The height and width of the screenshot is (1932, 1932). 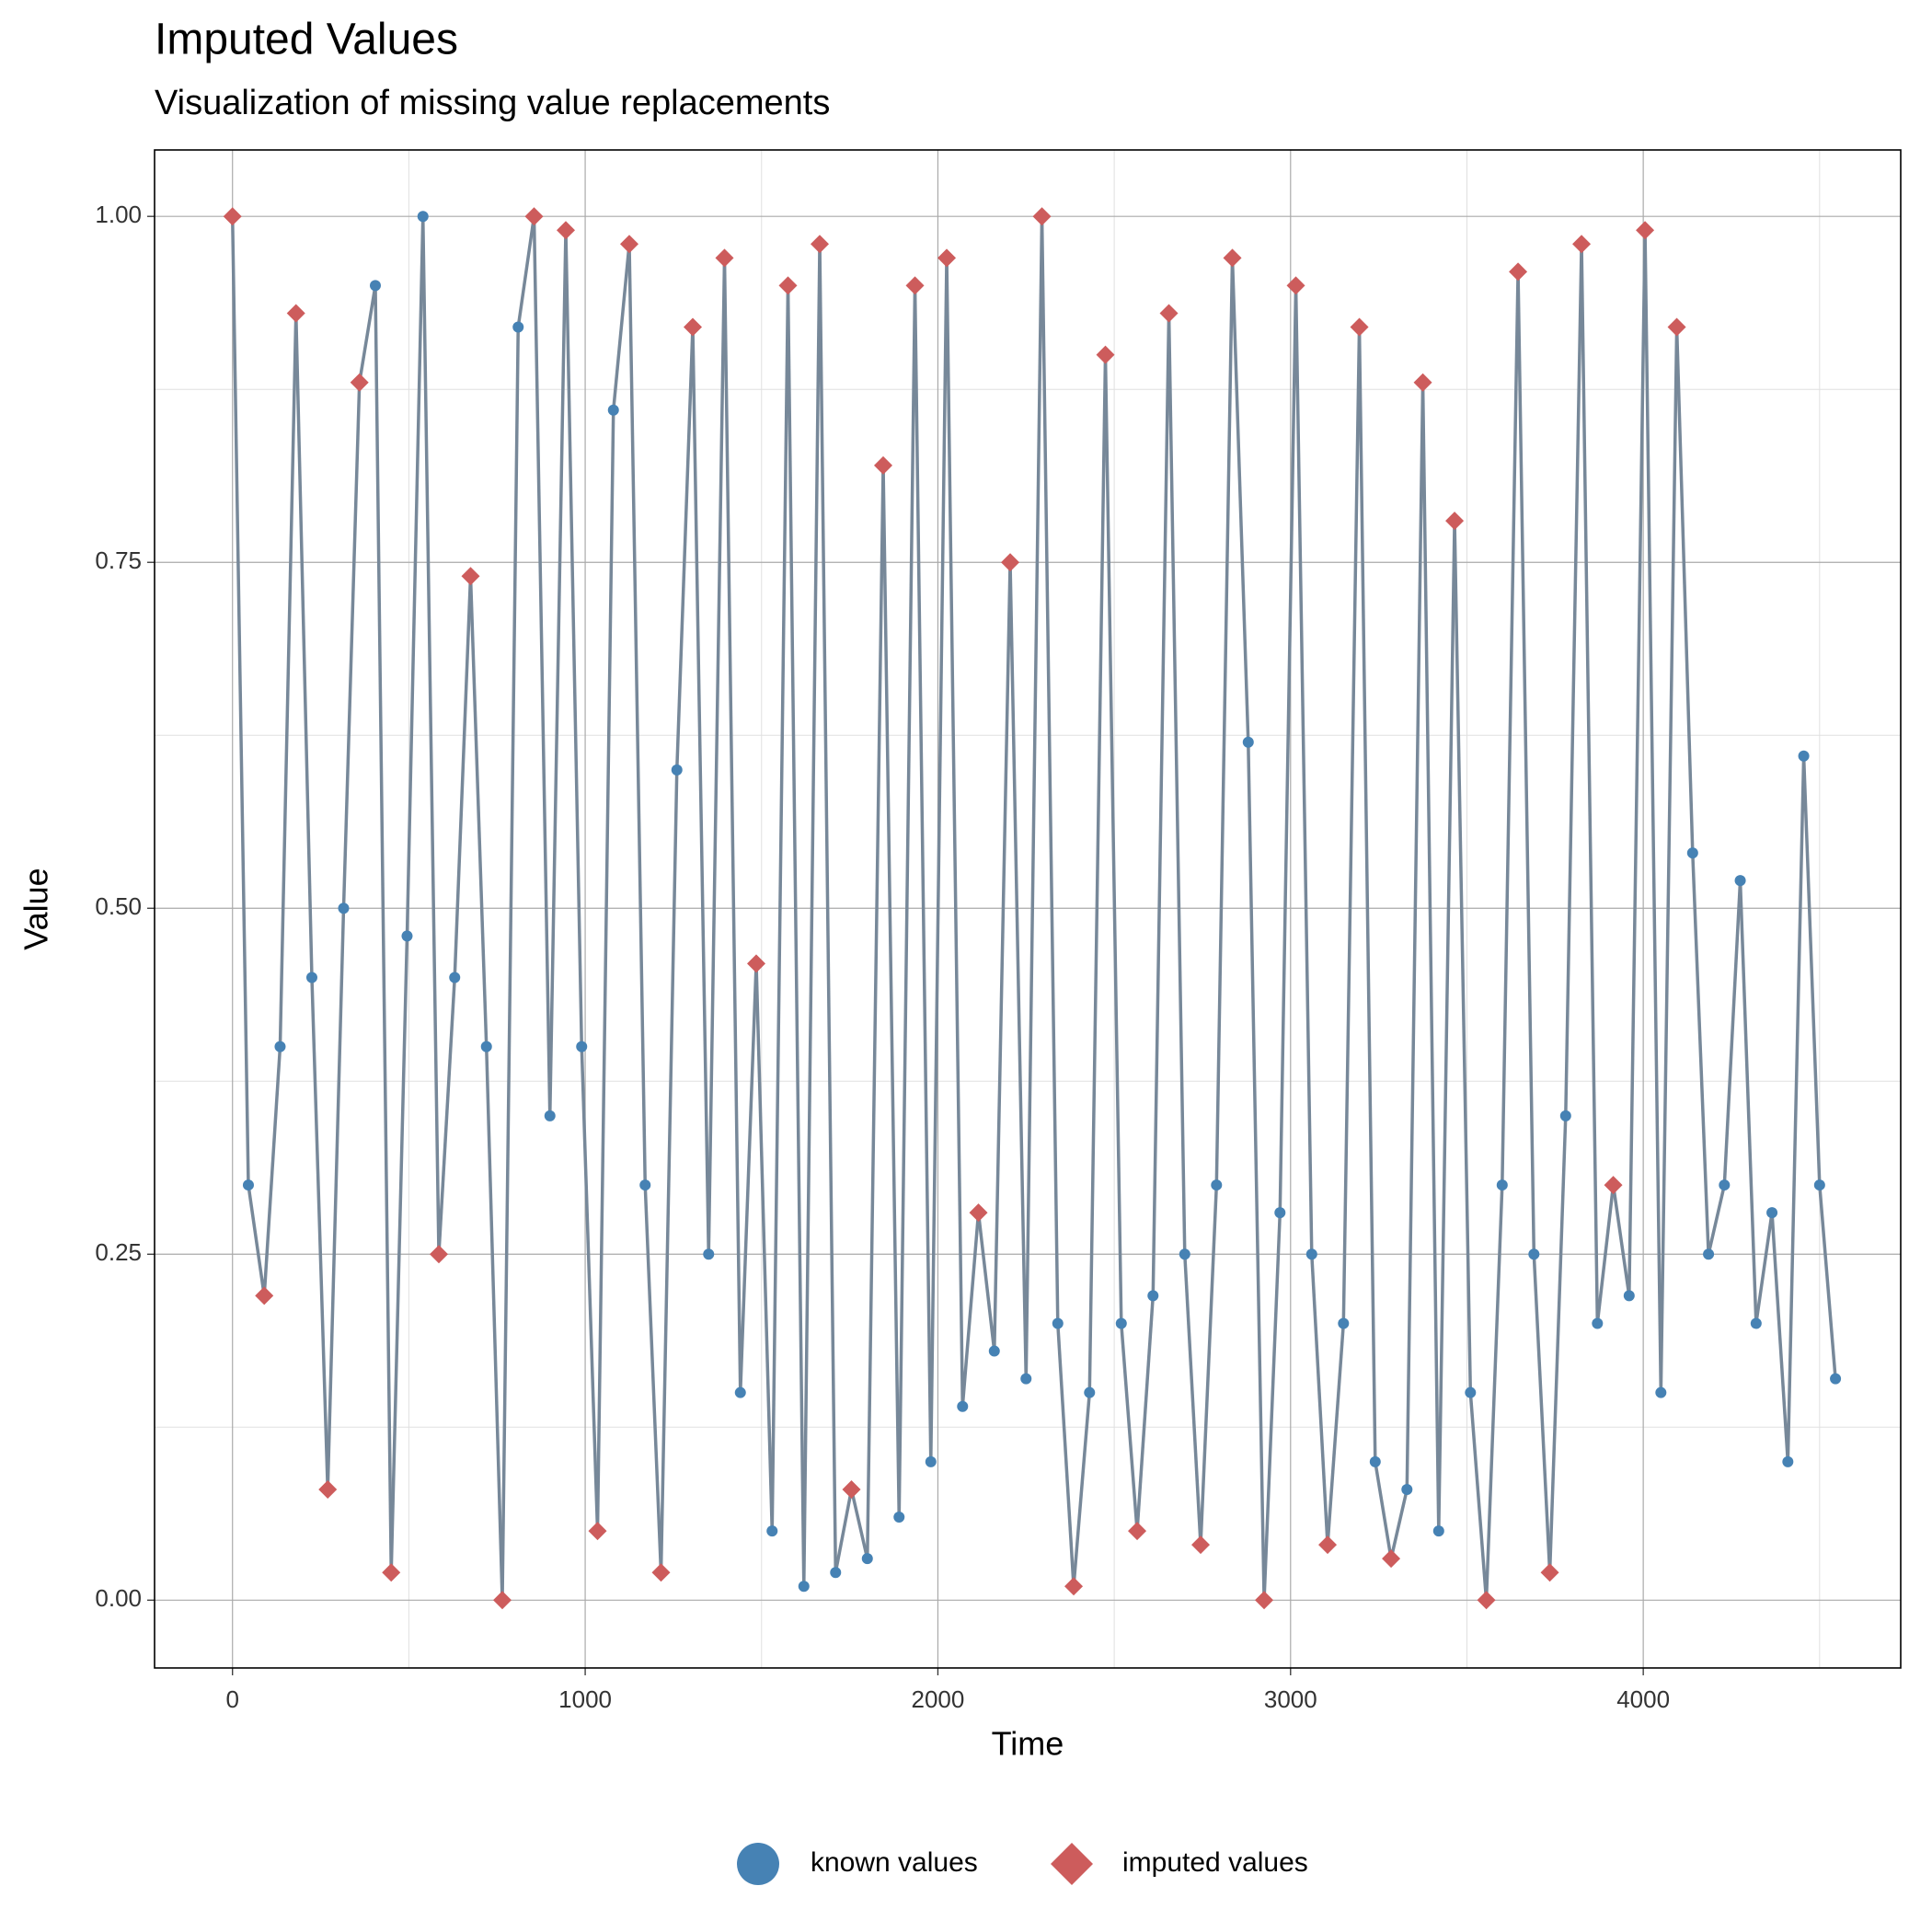 What do you see at coordinates (1022, 1864) in the screenshot?
I see `legend: known values imputed values` at bounding box center [1022, 1864].